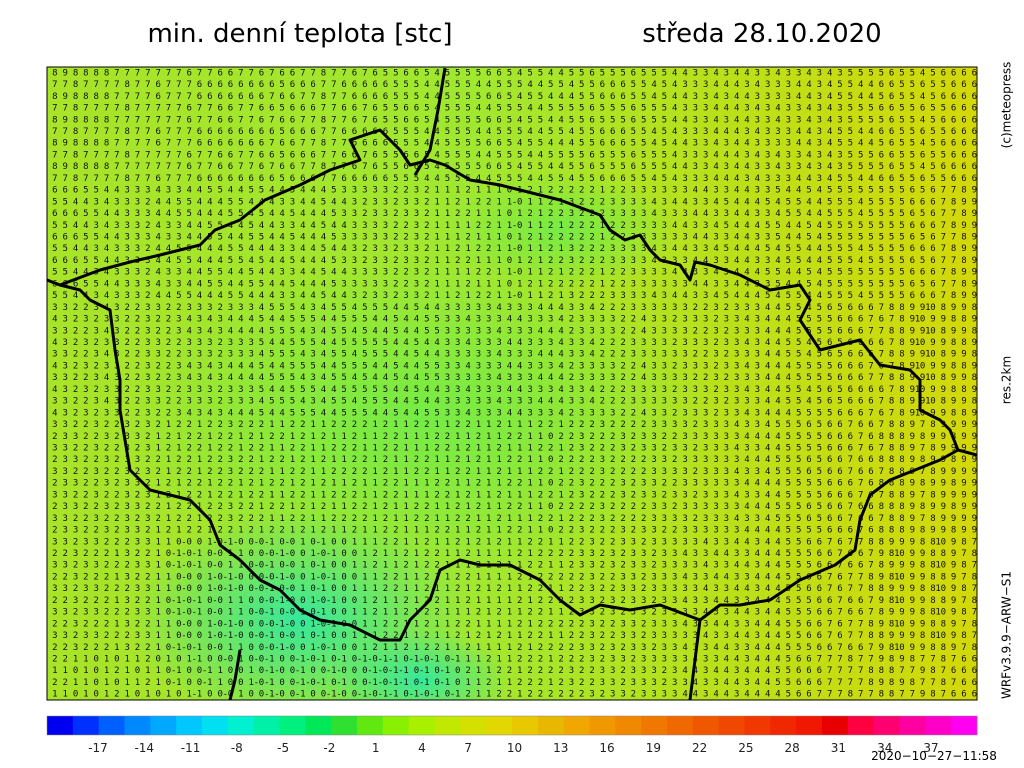 This screenshot has height=768, width=1024. I want to click on date: středa 28.10.2020, so click(761, 34).